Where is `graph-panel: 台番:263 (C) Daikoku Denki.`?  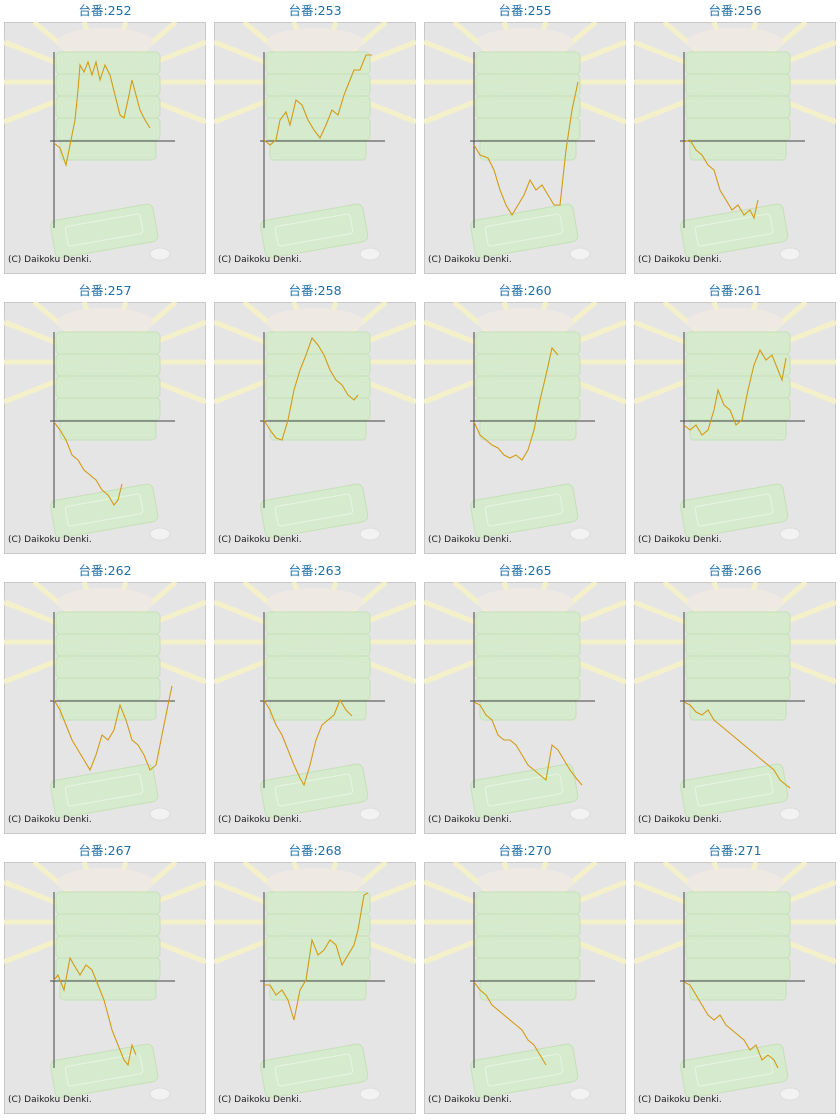
graph-panel: 台番:263 (C) Daikoku Denki. is located at coordinates (315, 698).